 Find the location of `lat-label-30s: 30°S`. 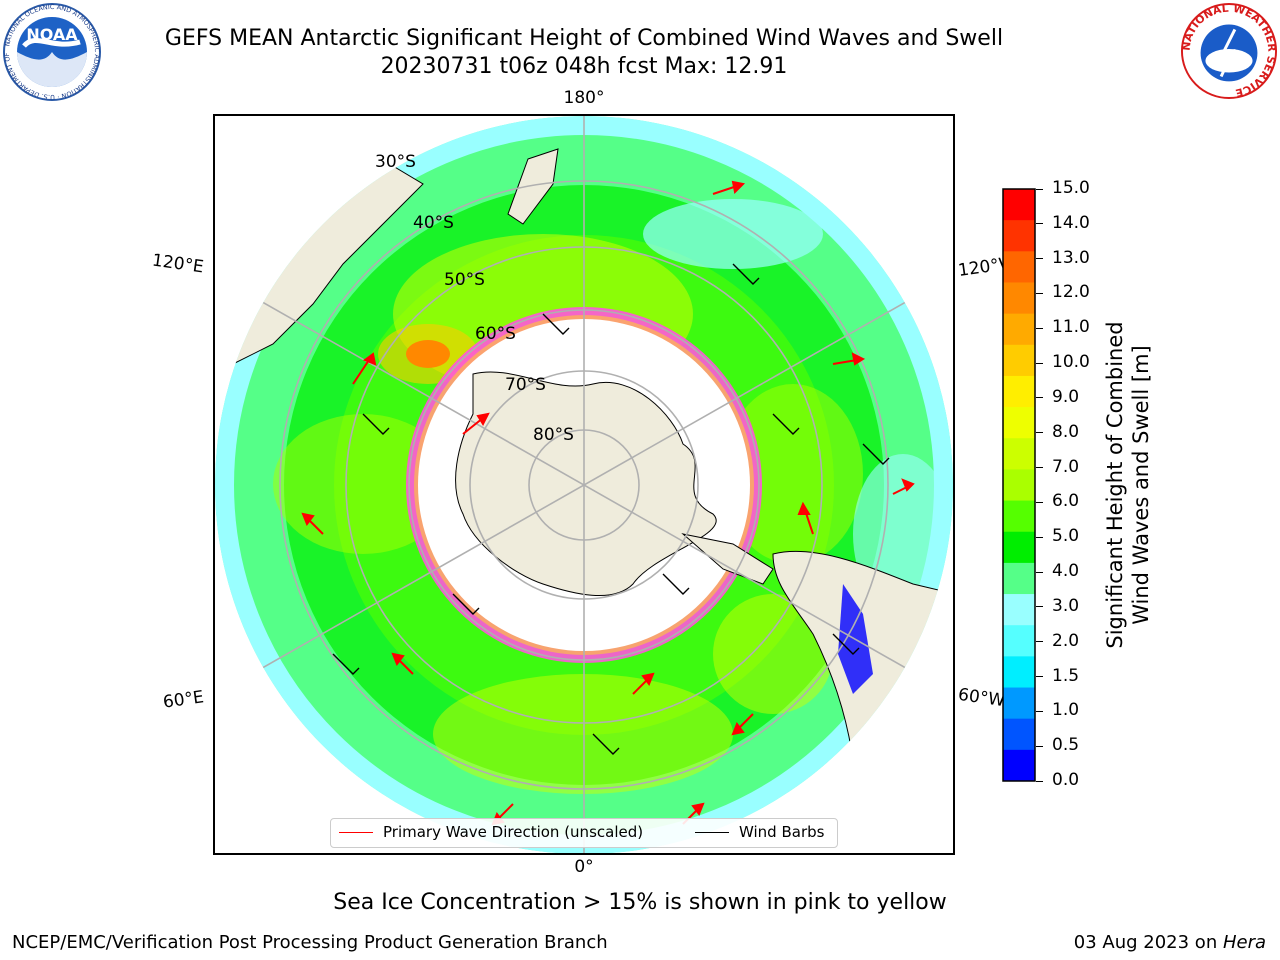

lat-label-30s: 30°S is located at coordinates (395, 162).